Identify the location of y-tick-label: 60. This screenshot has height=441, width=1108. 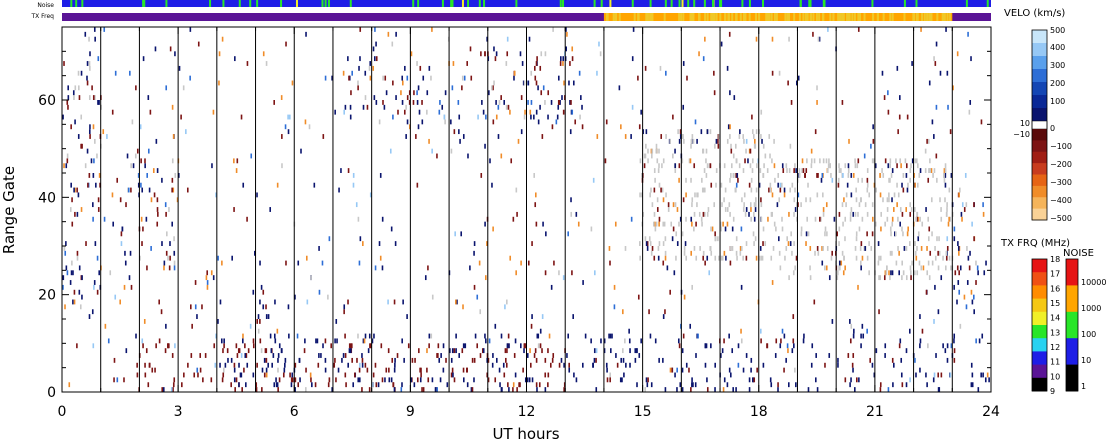
(47, 101).